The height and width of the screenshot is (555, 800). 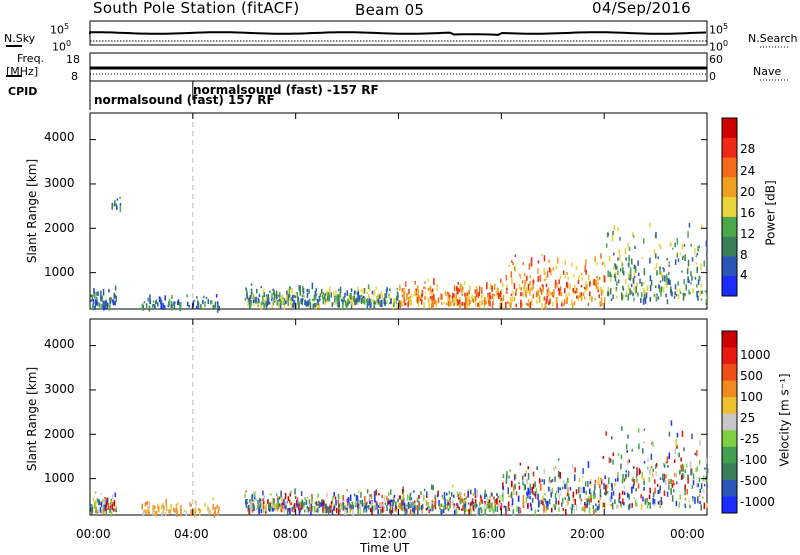 I want to click on power-cbar-tick-8: 8, so click(x=744, y=255).